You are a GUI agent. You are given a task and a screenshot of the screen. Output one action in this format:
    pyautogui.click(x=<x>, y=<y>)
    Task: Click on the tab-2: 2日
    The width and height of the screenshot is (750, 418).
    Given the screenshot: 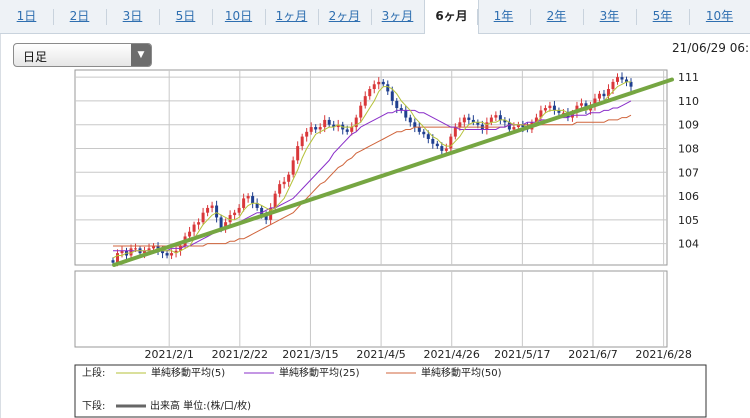 What is the action you would take?
    pyautogui.click(x=79, y=16)
    